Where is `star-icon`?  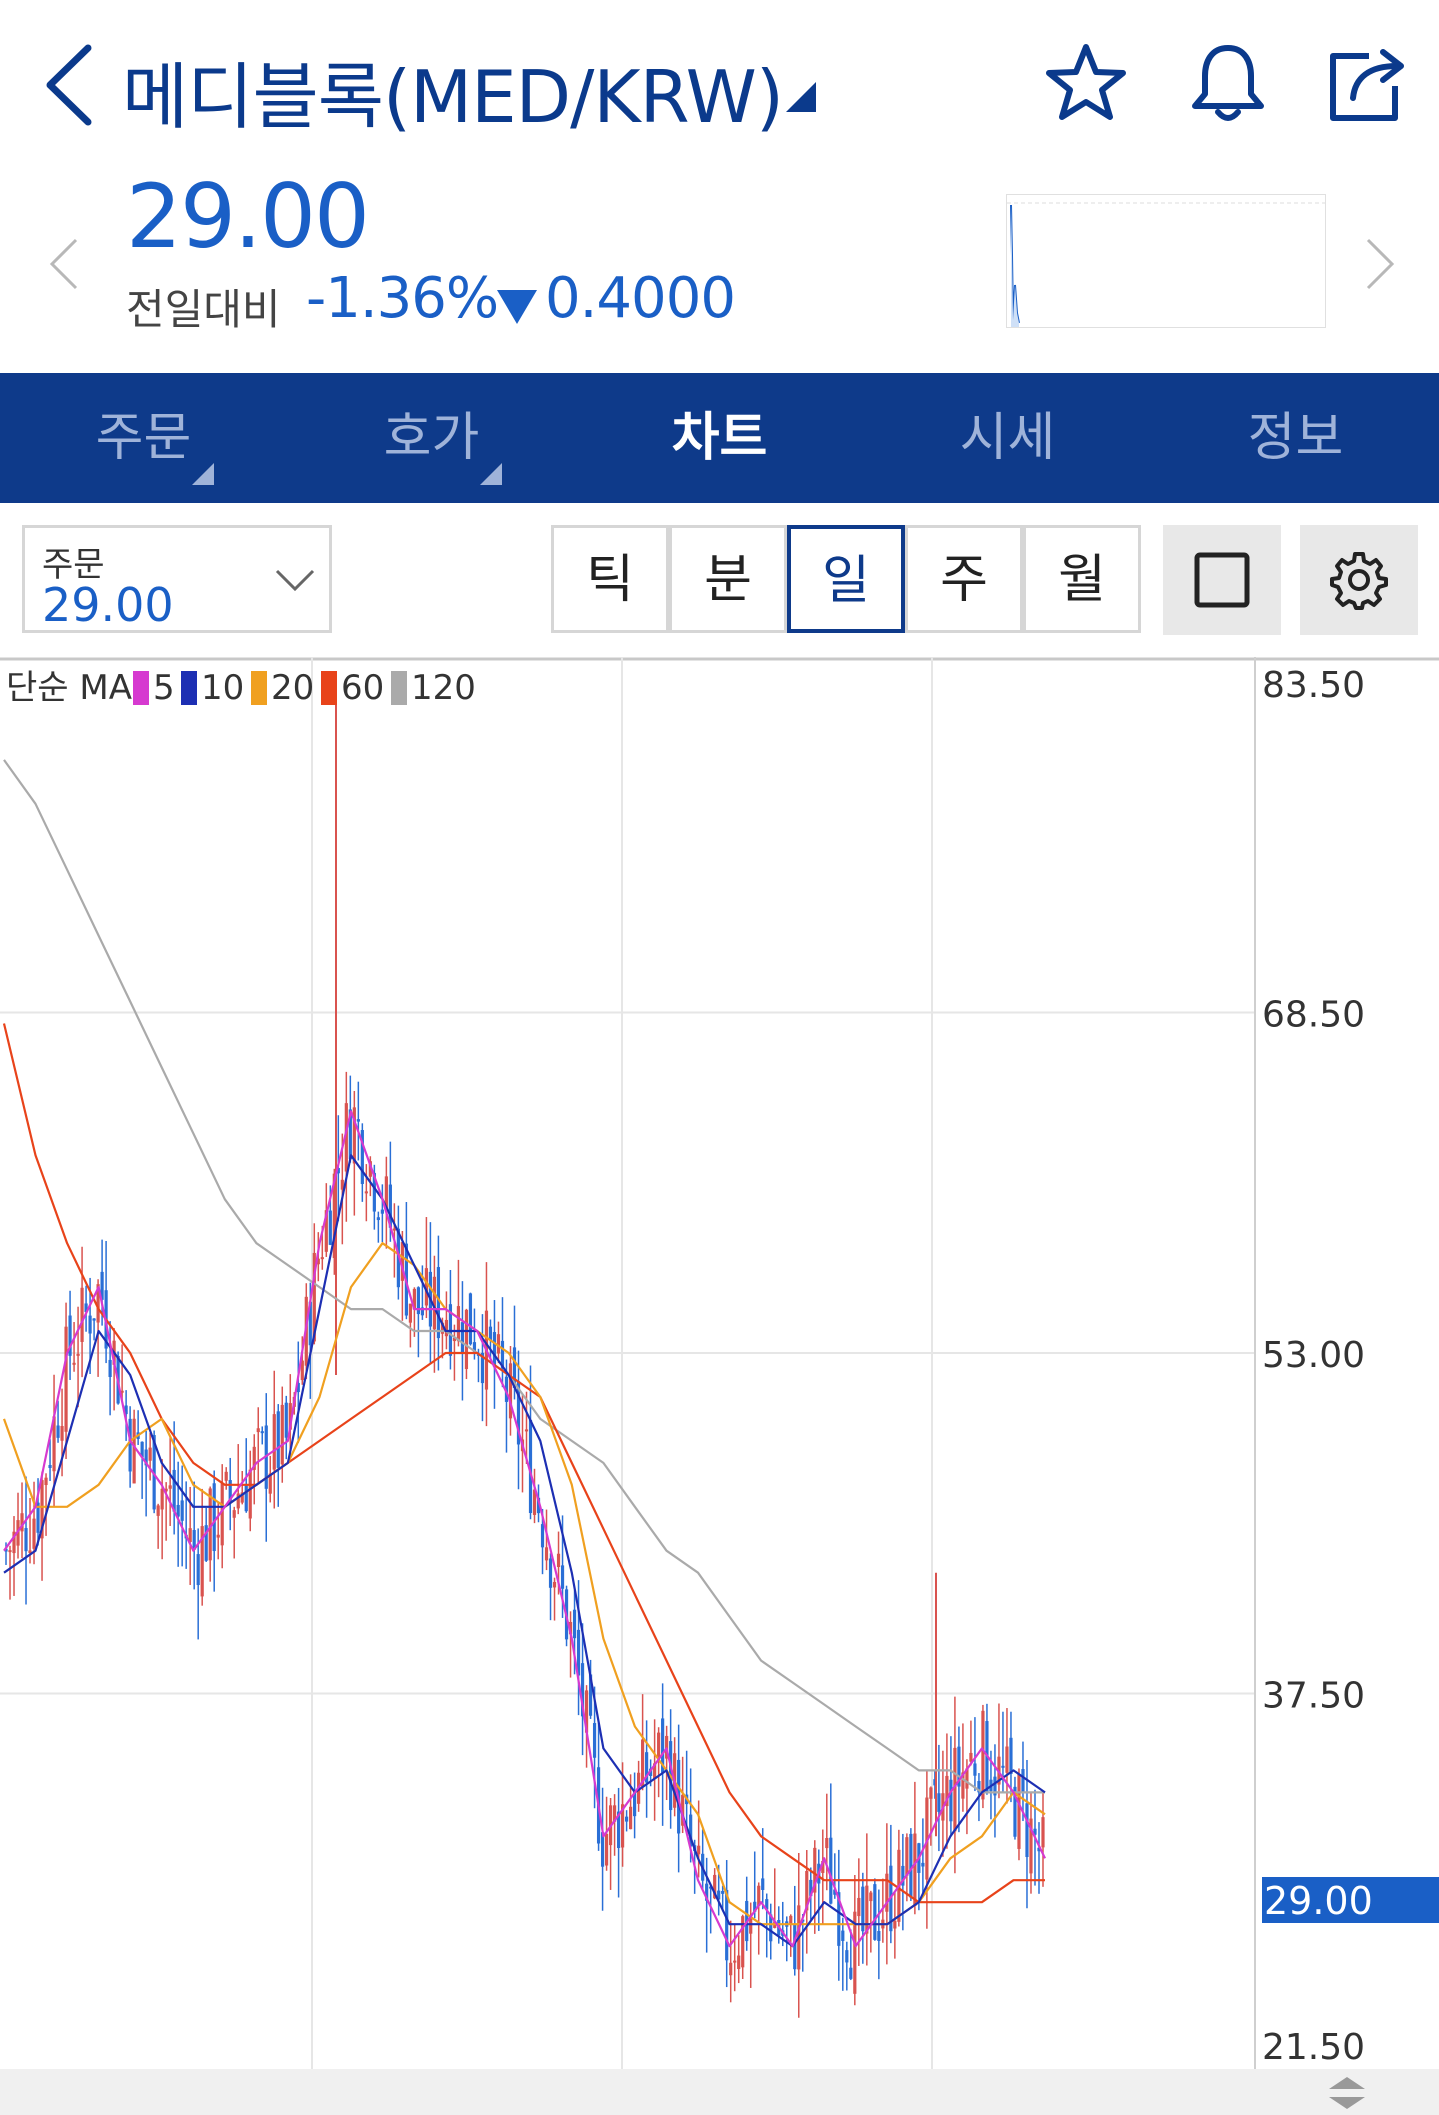 star-icon is located at coordinates (1086, 83).